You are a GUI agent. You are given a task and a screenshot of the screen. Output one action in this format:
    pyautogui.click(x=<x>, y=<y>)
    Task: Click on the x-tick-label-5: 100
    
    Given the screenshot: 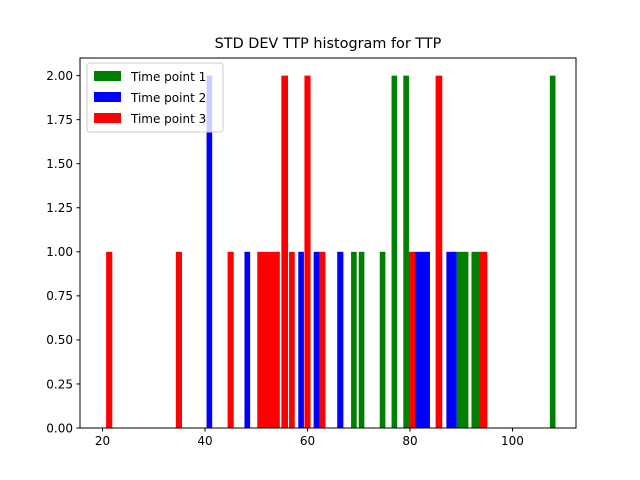 What is the action you would take?
    pyautogui.click(x=512, y=441)
    